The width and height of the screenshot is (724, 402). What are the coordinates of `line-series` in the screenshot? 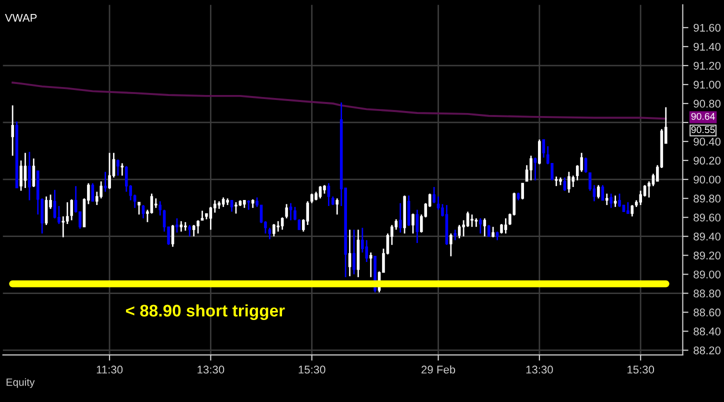 It's located at (339, 101).